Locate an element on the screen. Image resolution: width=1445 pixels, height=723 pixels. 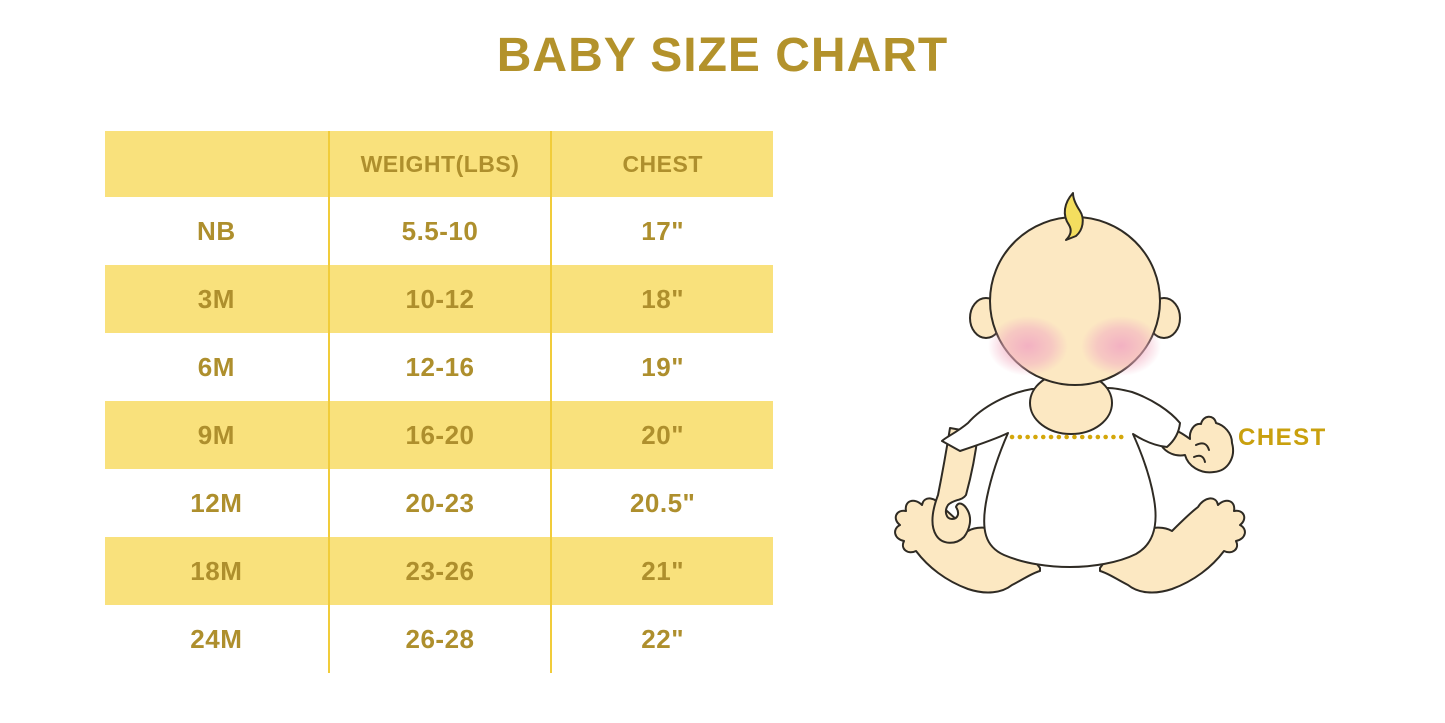
cell-weight-24m: 26-28 is located at coordinates (439, 639).